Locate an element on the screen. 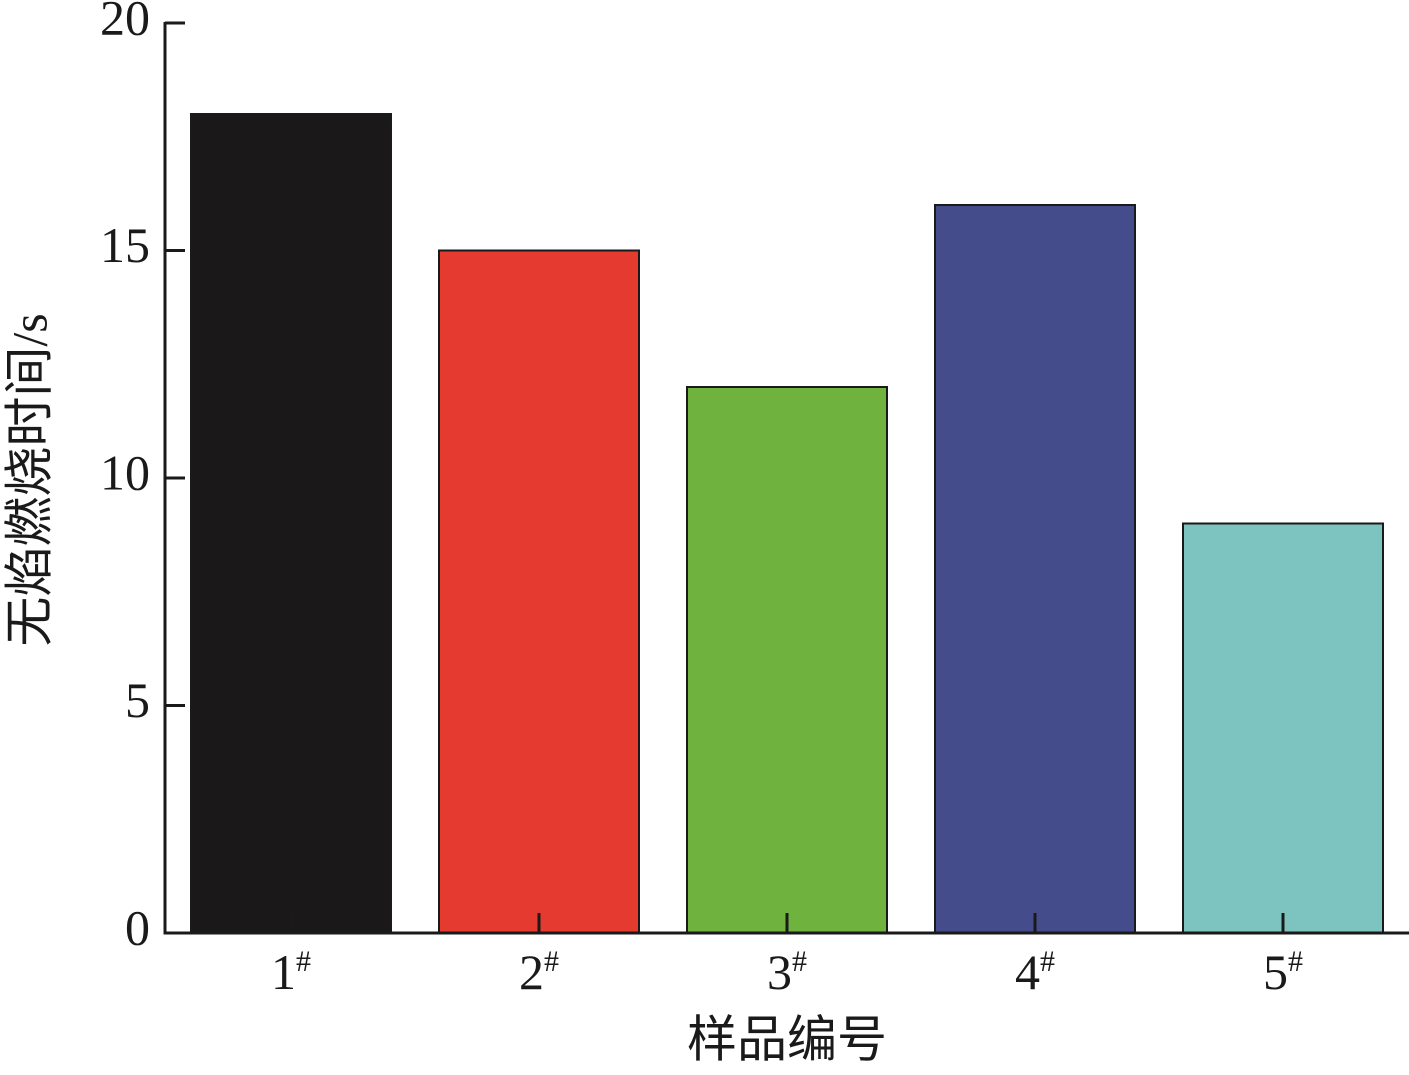 This screenshot has height=1075, width=1409. y-tick-label: 15 is located at coordinates (125, 245).